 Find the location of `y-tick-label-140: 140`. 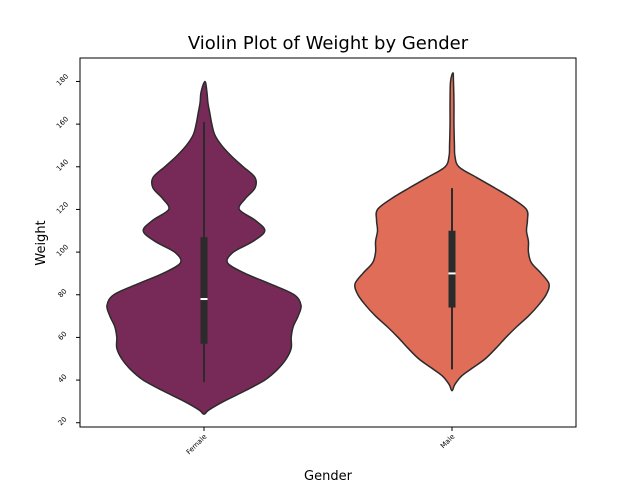

y-tick-label-140: 140 is located at coordinates (62, 165).